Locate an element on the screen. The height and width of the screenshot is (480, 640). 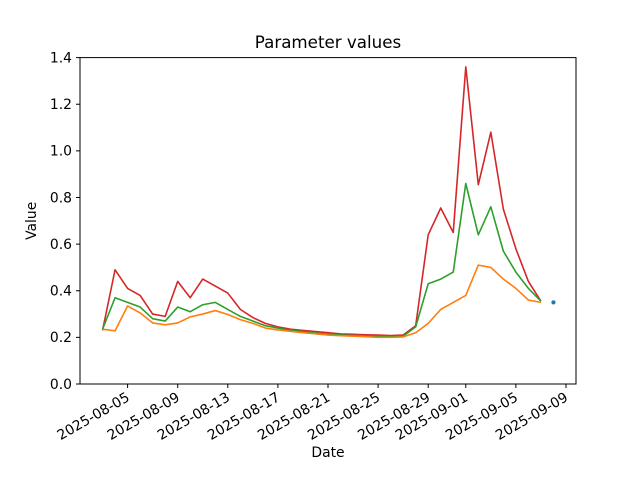
y-tick-label: 0.2 is located at coordinates (61, 338).